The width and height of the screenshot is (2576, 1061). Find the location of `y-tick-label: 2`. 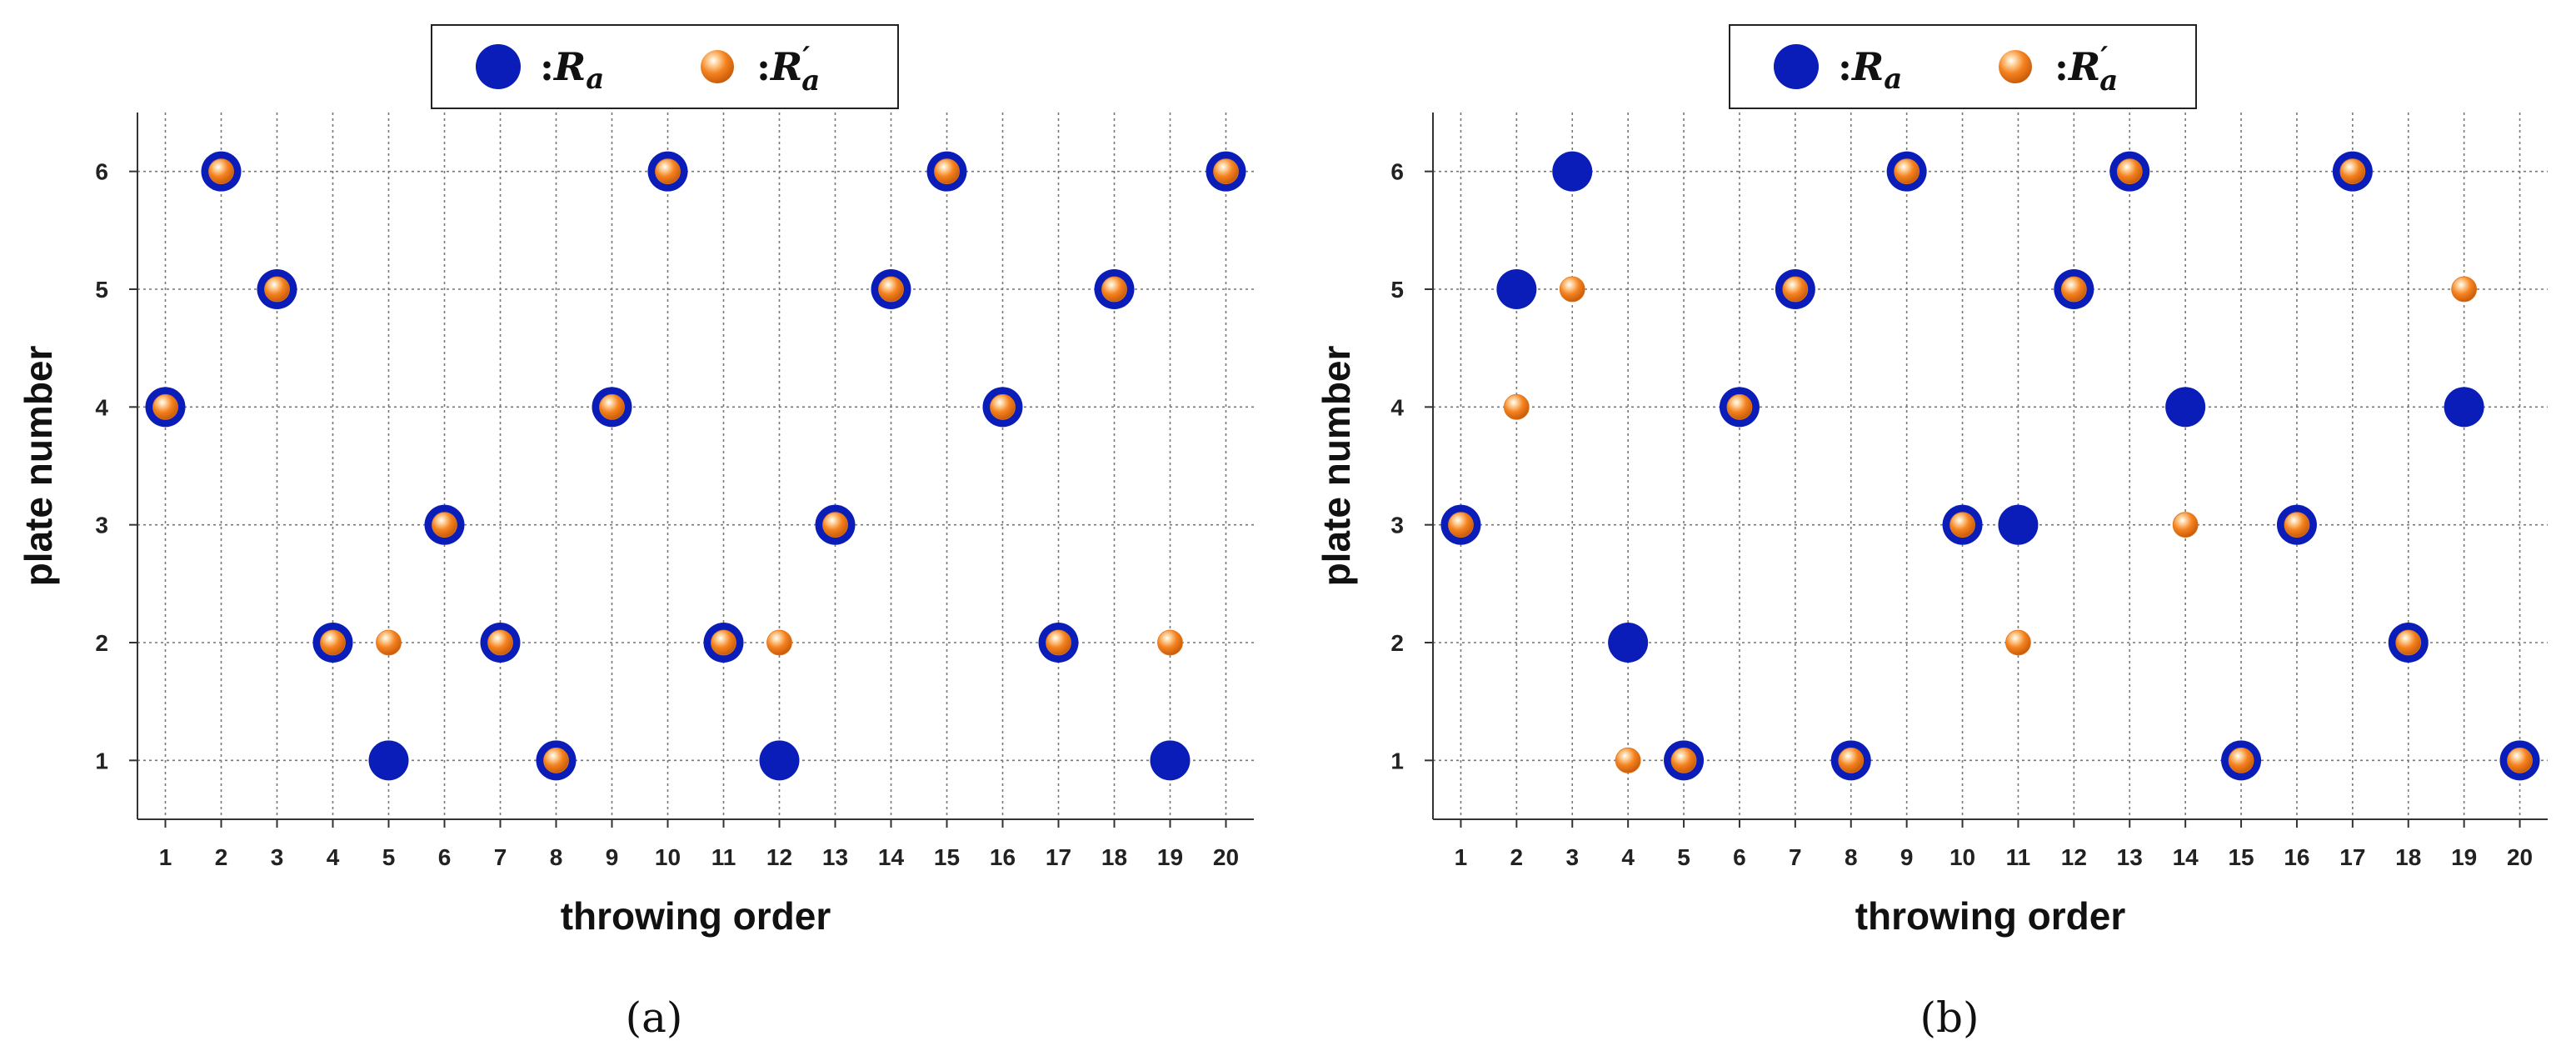

y-tick-label: 2 is located at coordinates (101, 643).